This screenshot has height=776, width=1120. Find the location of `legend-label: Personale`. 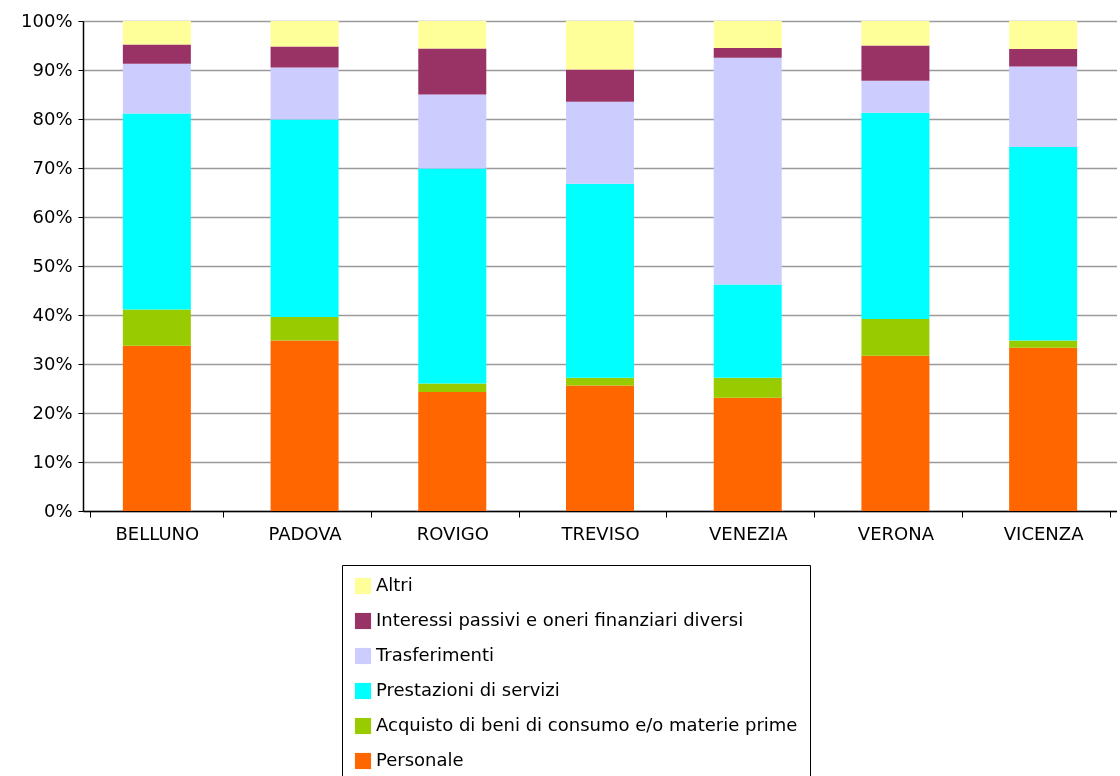

legend-label: Personale is located at coordinates (420, 759).